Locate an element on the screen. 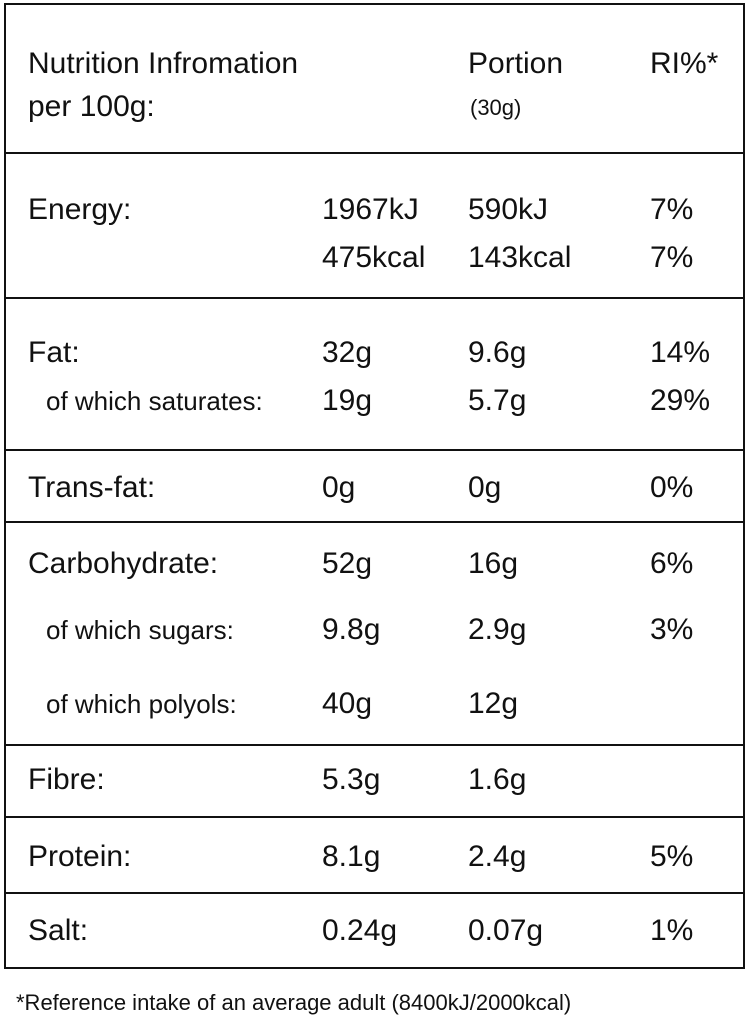  sub-label: of which polyols: is located at coordinates (141, 704).